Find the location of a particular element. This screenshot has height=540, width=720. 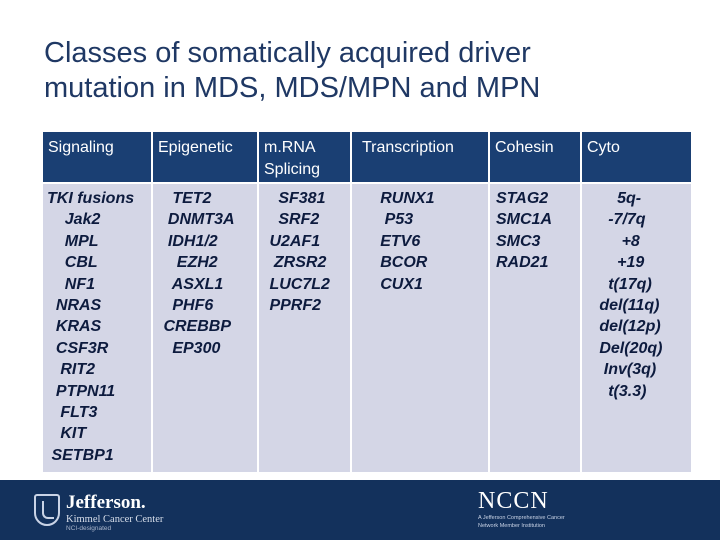

gene-entry: SETBP1 is located at coordinates (80, 455).